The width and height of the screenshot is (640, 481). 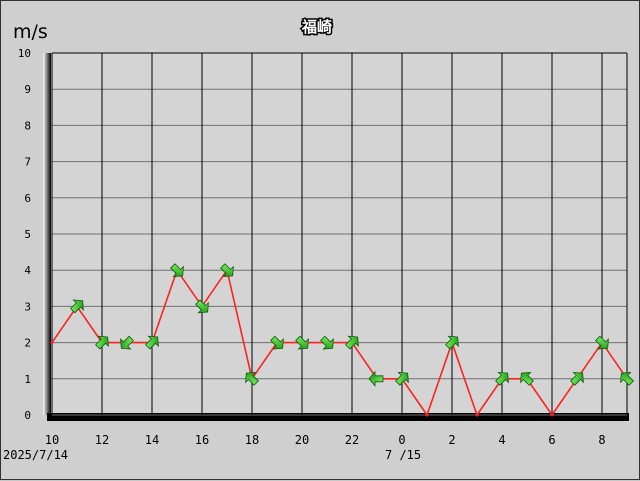 What do you see at coordinates (47, 234) in the screenshot?
I see `y-axis-bar` at bounding box center [47, 234].